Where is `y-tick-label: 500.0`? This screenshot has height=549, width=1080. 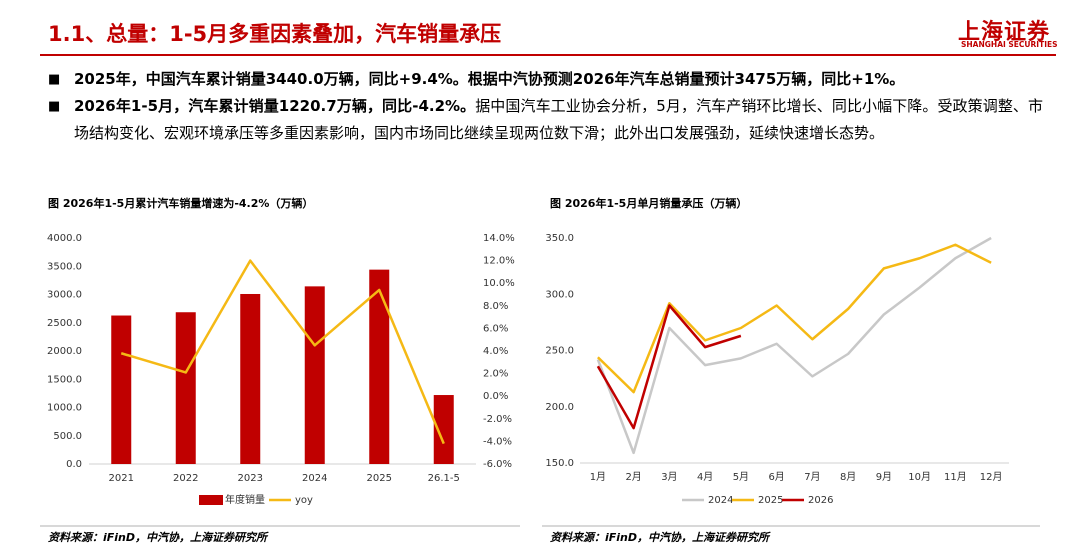
y-tick-label: 500.0 is located at coordinates (67, 436).